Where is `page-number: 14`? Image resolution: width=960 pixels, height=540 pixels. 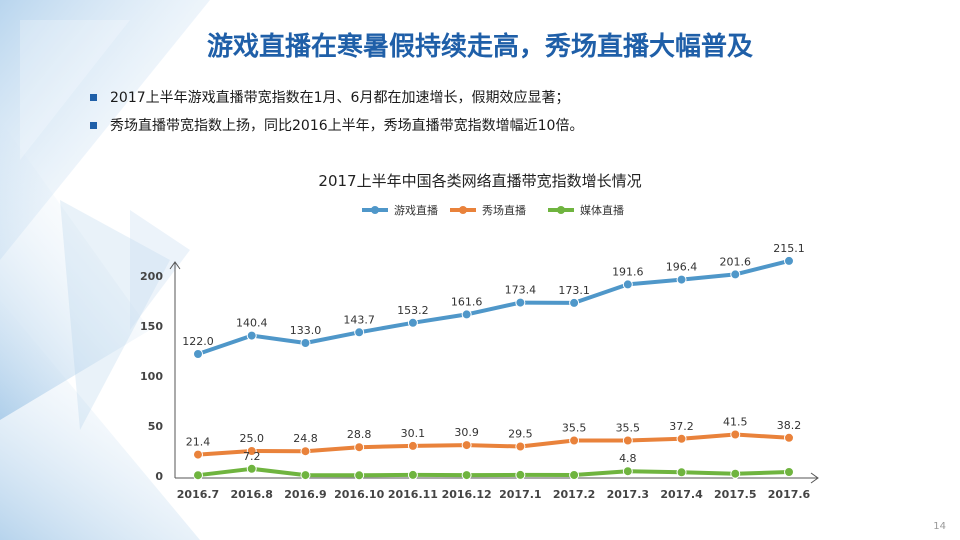 page-number: 14 is located at coordinates (939, 526).